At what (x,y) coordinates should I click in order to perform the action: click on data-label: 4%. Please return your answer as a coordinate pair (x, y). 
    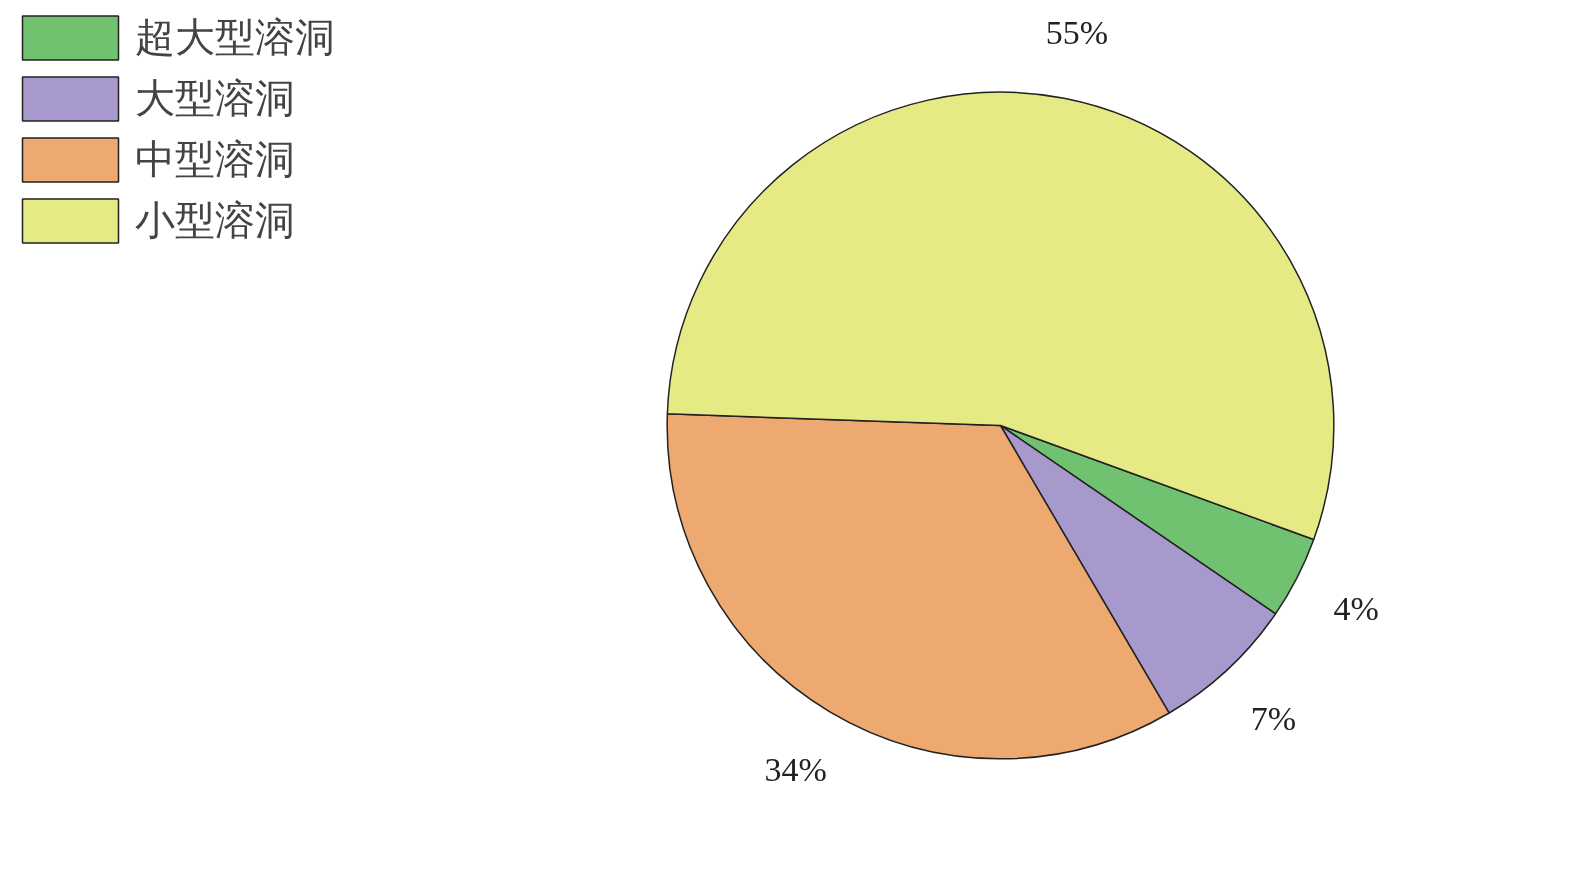
    Looking at the image, I should click on (1356, 608).